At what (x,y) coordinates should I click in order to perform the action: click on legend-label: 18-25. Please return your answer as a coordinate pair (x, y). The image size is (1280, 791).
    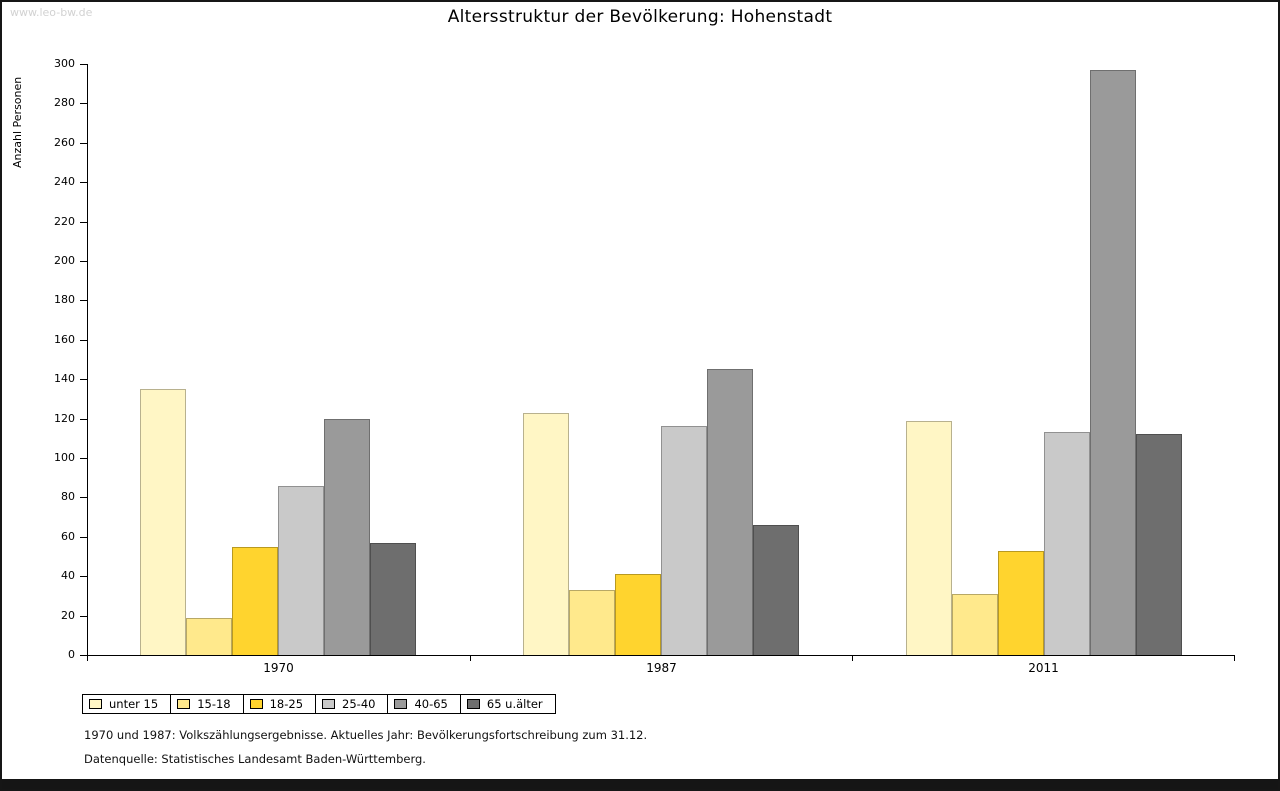
    Looking at the image, I should click on (286, 704).